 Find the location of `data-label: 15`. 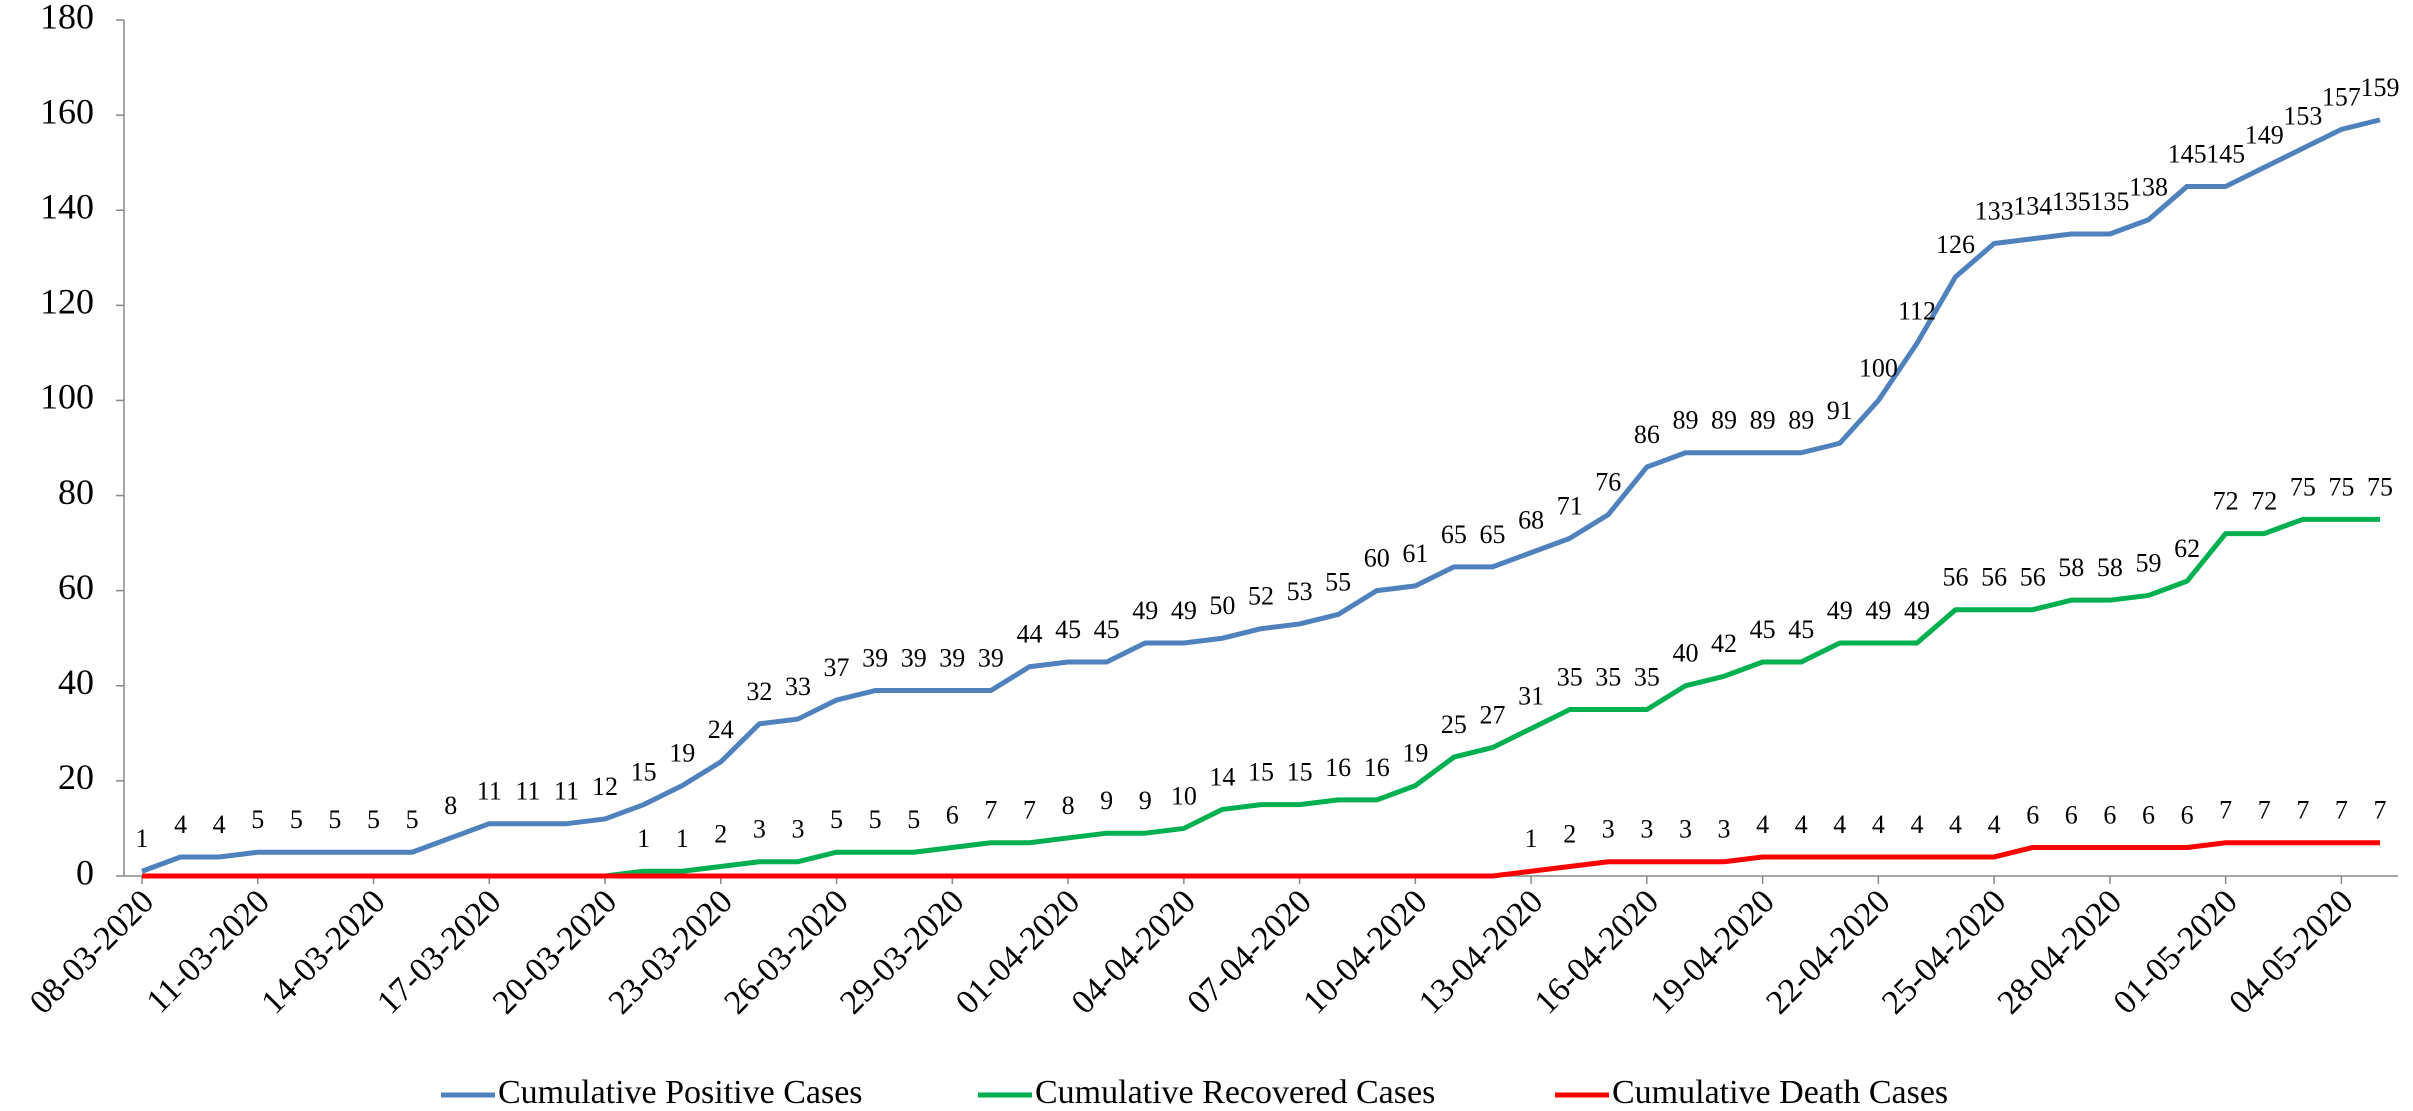

data-label: 15 is located at coordinates (644, 772).